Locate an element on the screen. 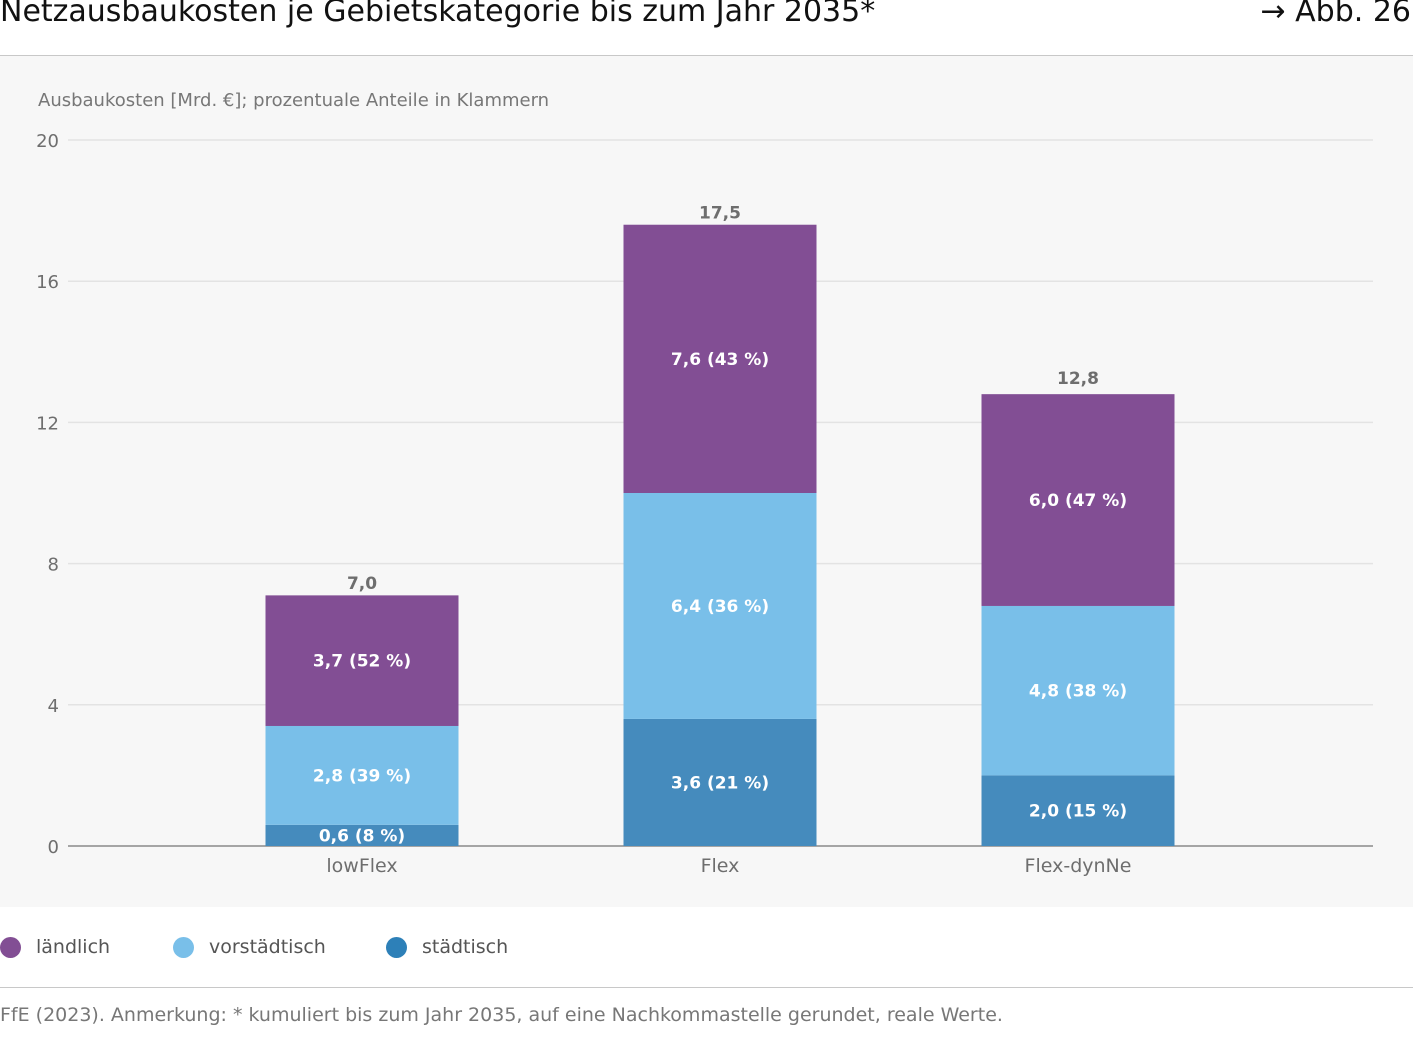  legend-label: ländlich is located at coordinates (73, 947).